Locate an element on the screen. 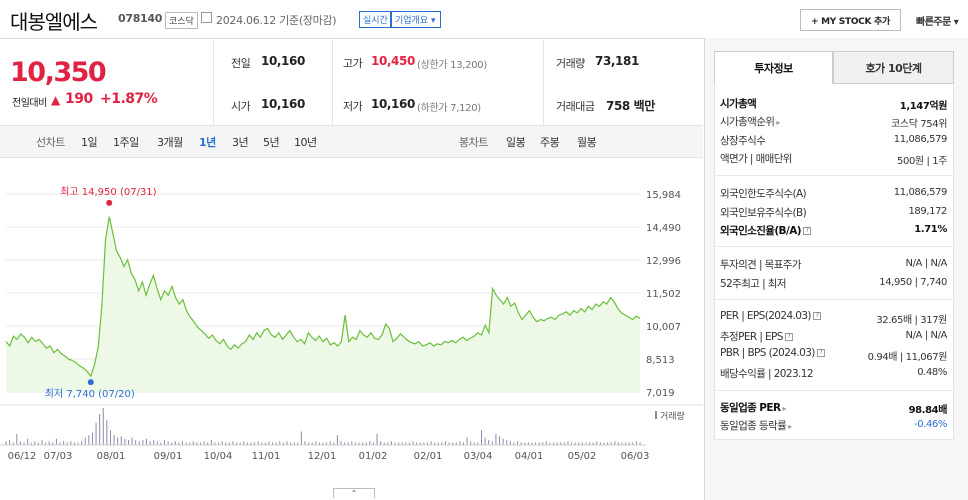  quick-order-button: 빠른주문 ▾ is located at coordinates (937, 20).